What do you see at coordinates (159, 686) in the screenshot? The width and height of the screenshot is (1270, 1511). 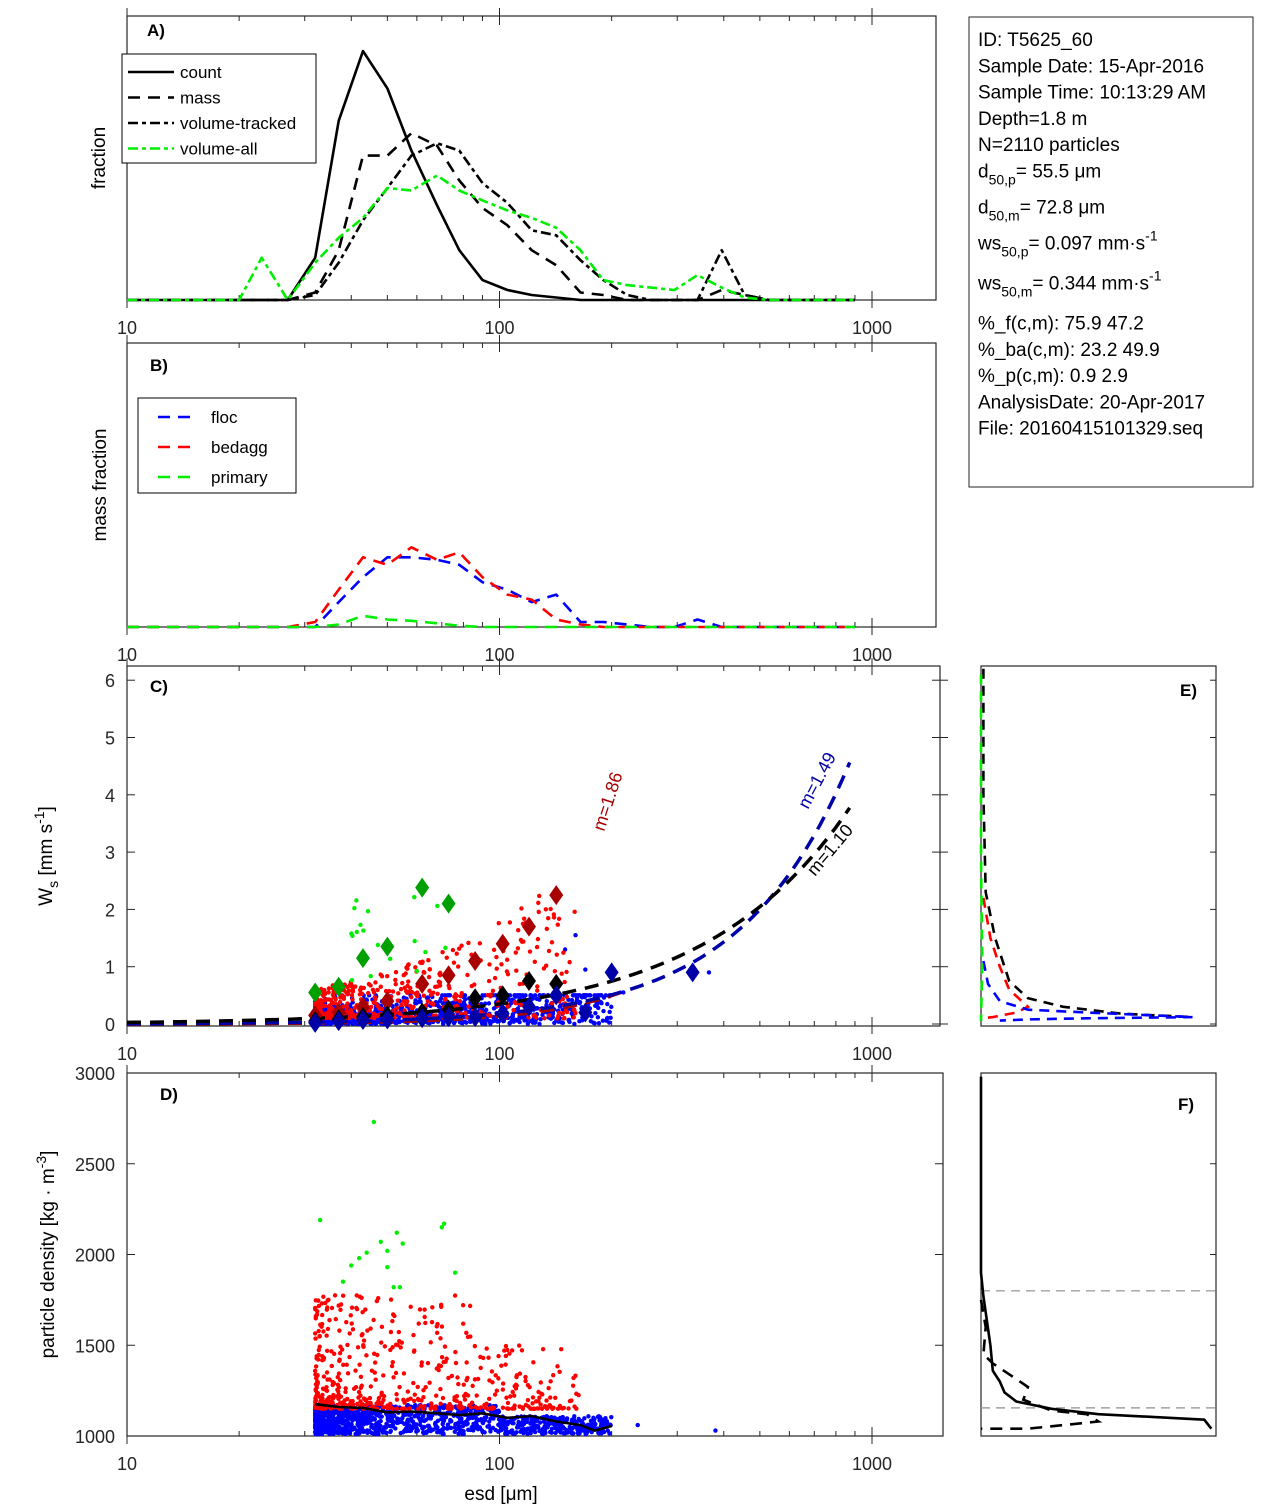 I see `panel-label: C)` at bounding box center [159, 686].